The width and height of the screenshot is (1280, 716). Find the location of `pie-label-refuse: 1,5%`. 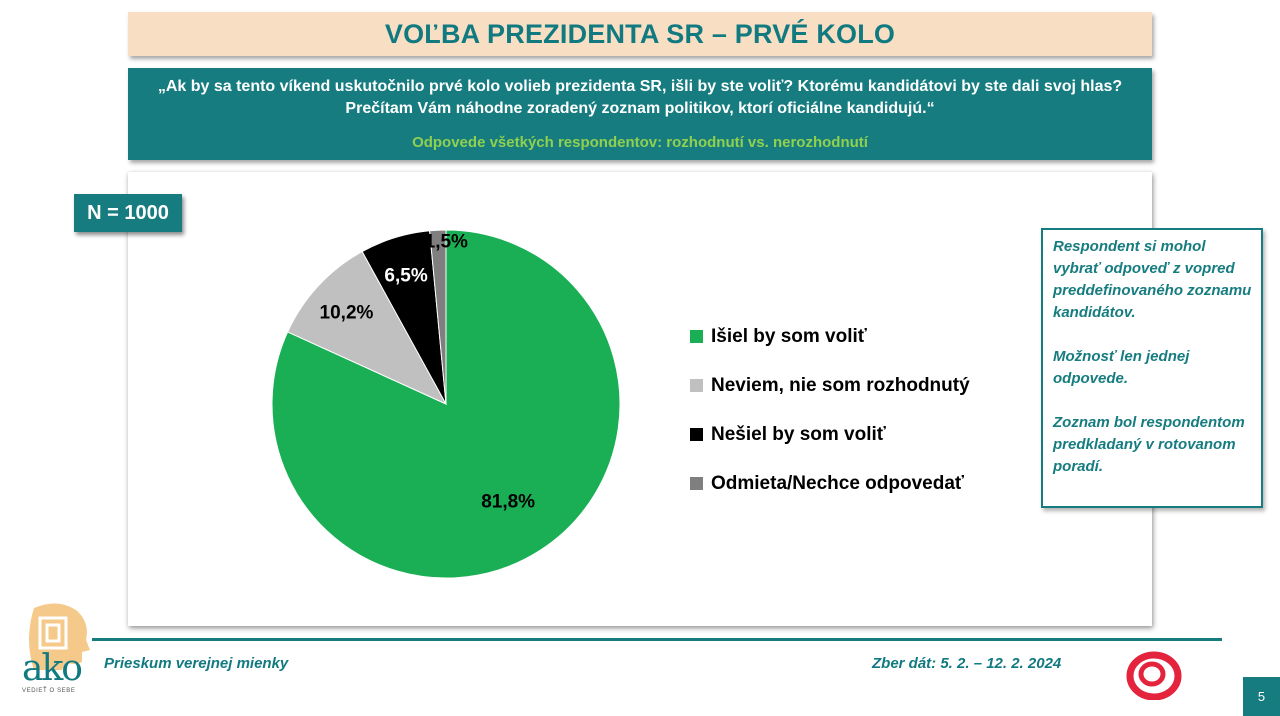

pie-label-refuse: 1,5% is located at coordinates (446, 242).